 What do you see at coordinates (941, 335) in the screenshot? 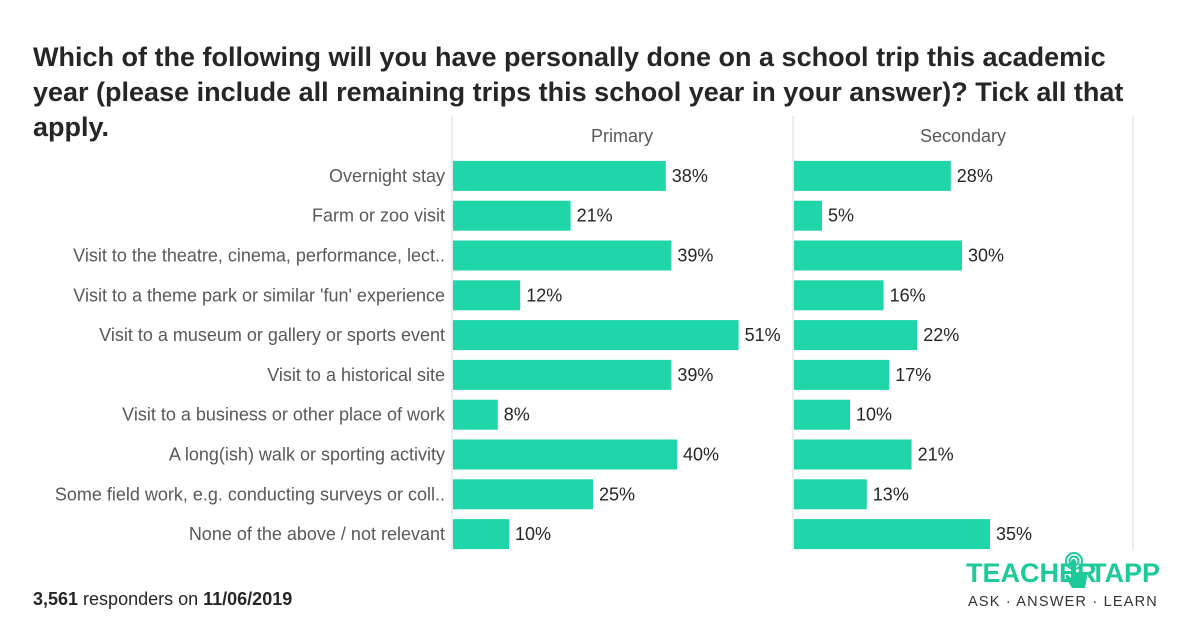
I see `data-label-secondary: 22%` at bounding box center [941, 335].